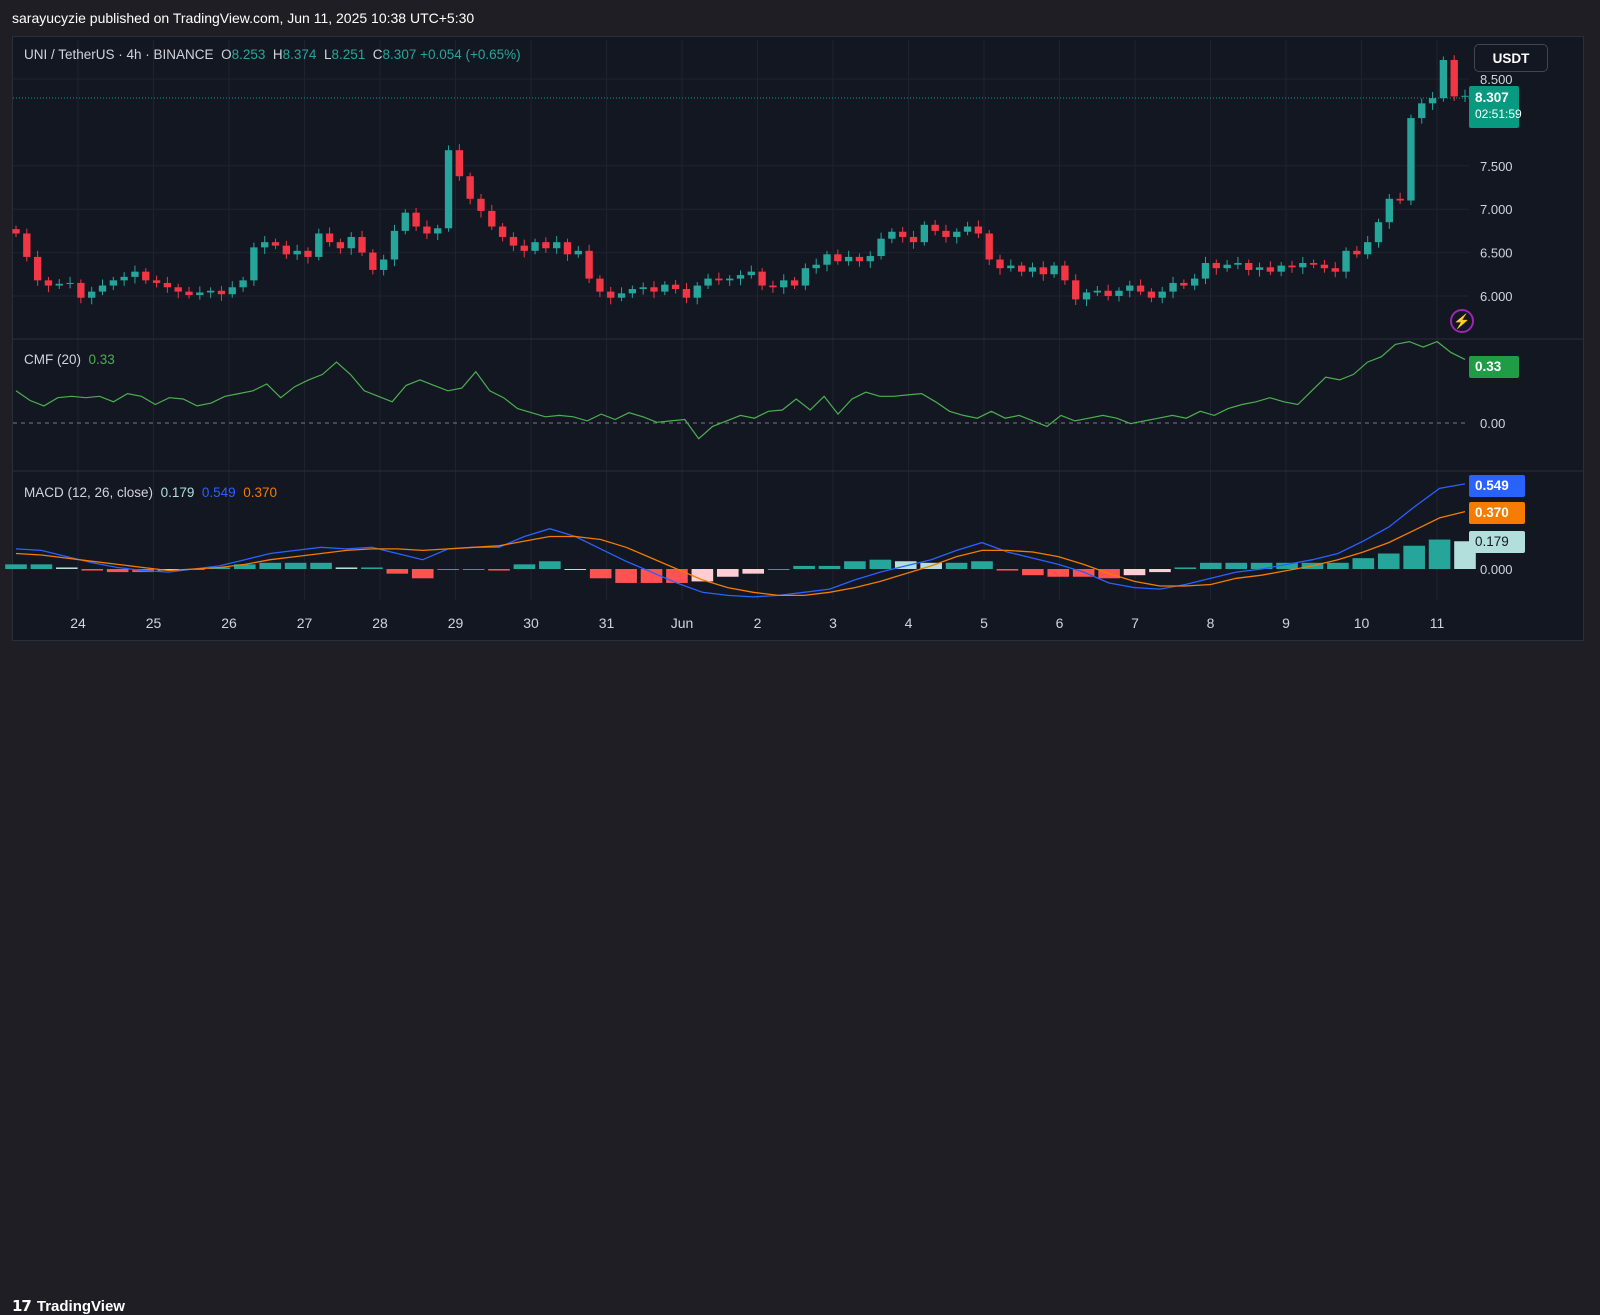 The image size is (1600, 1315). Describe the element at coordinates (327, 54) in the screenshot. I see `low-label: L` at that location.